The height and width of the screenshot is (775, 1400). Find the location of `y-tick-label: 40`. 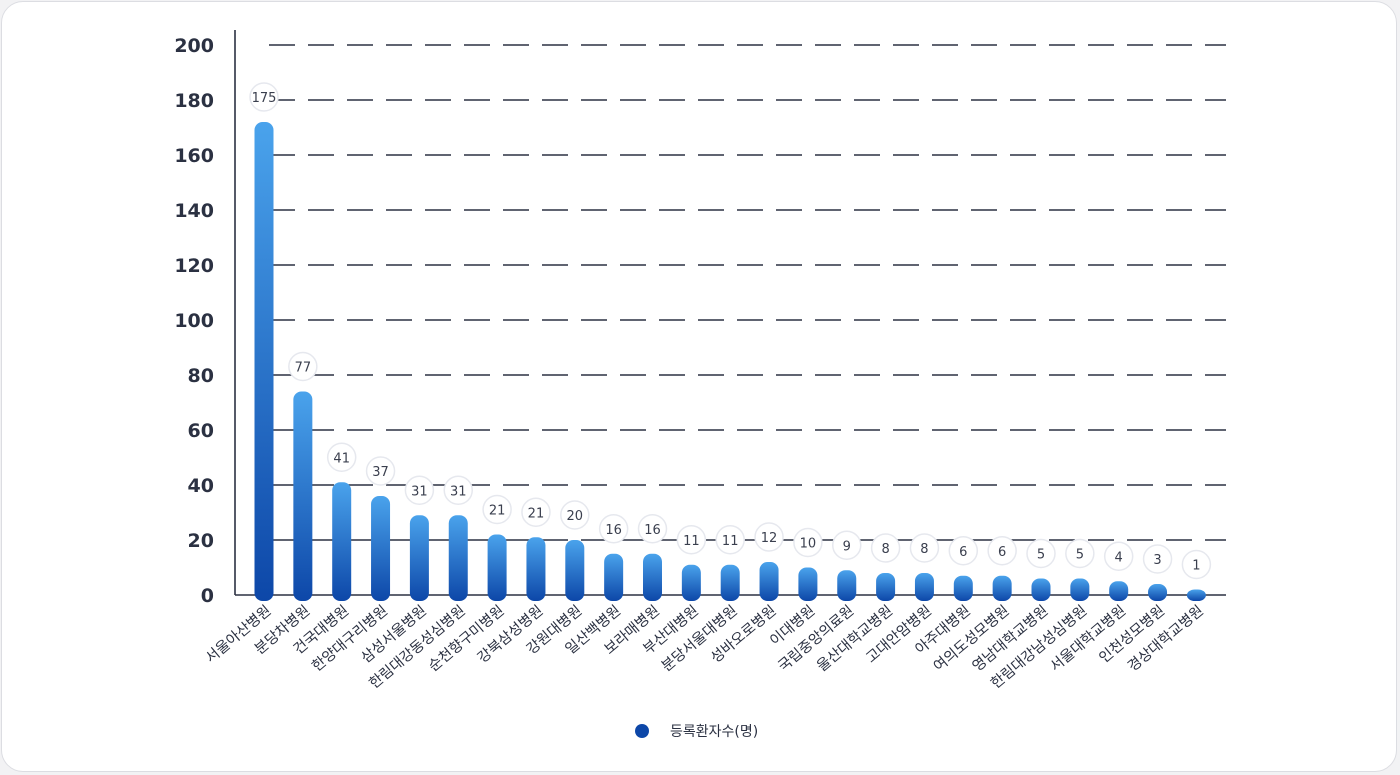

y-tick-label: 40 is located at coordinates (201, 486).